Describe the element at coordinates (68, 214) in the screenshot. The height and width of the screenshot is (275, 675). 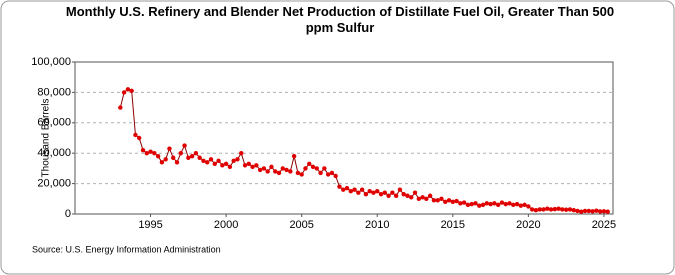
I see `y-tick-label: 0` at that location.